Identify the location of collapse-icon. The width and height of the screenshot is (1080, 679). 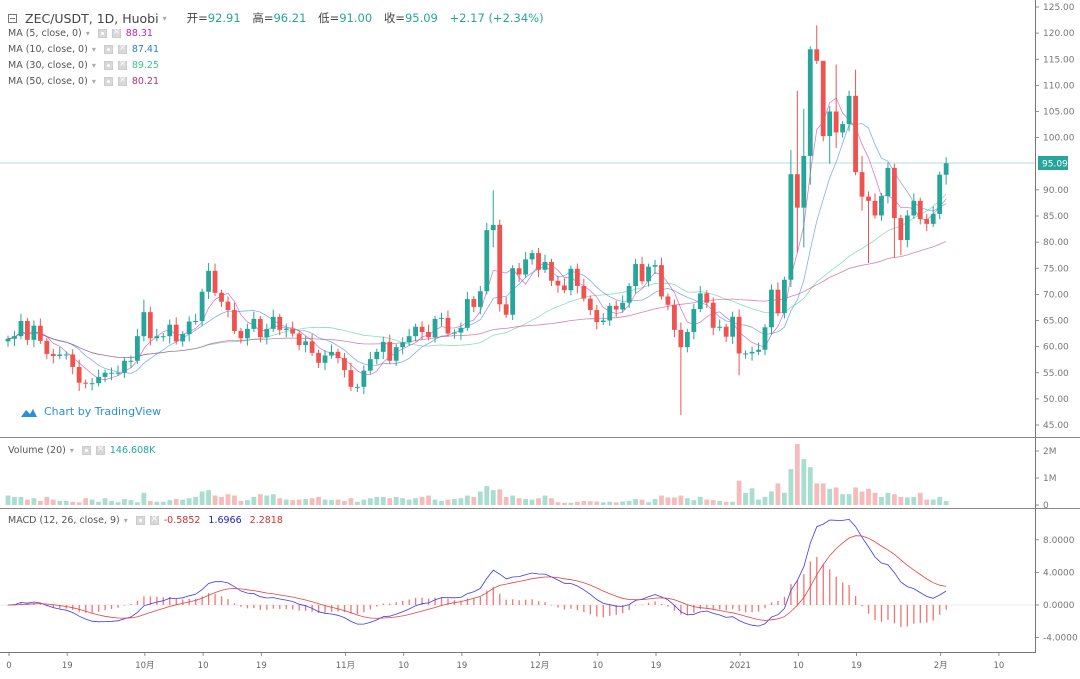
(12, 18).